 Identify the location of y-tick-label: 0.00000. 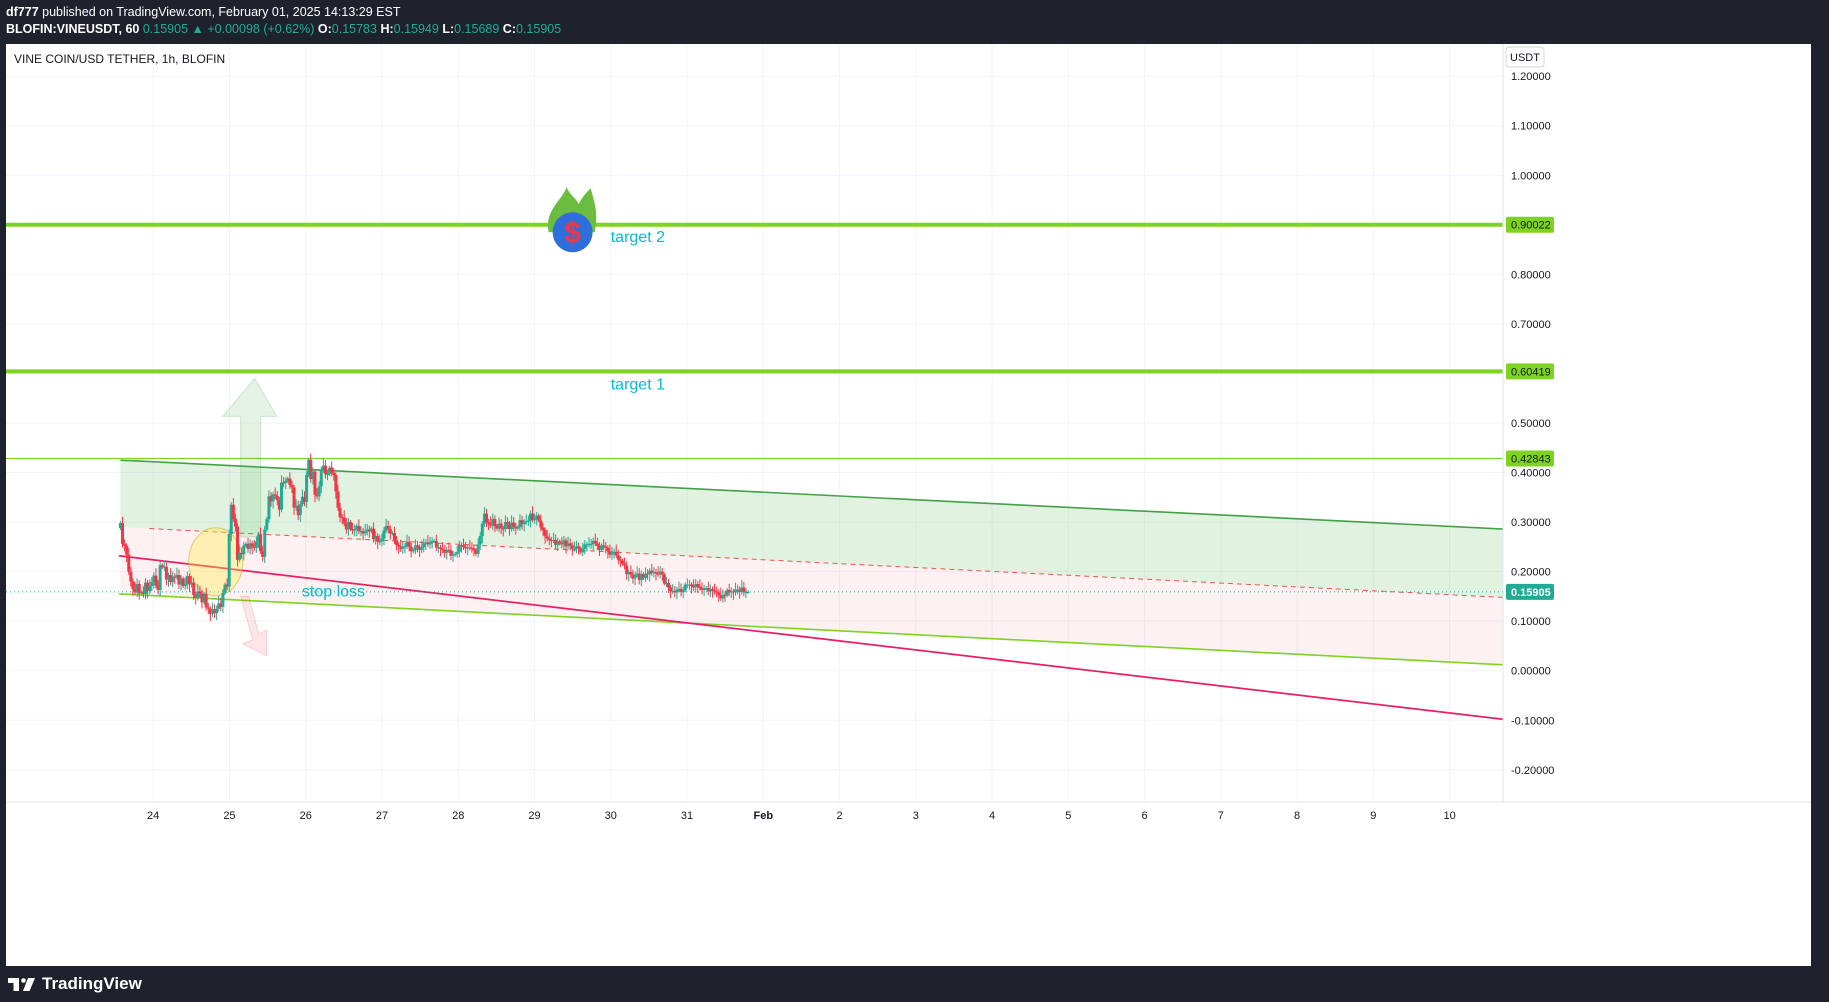
(1531, 672).